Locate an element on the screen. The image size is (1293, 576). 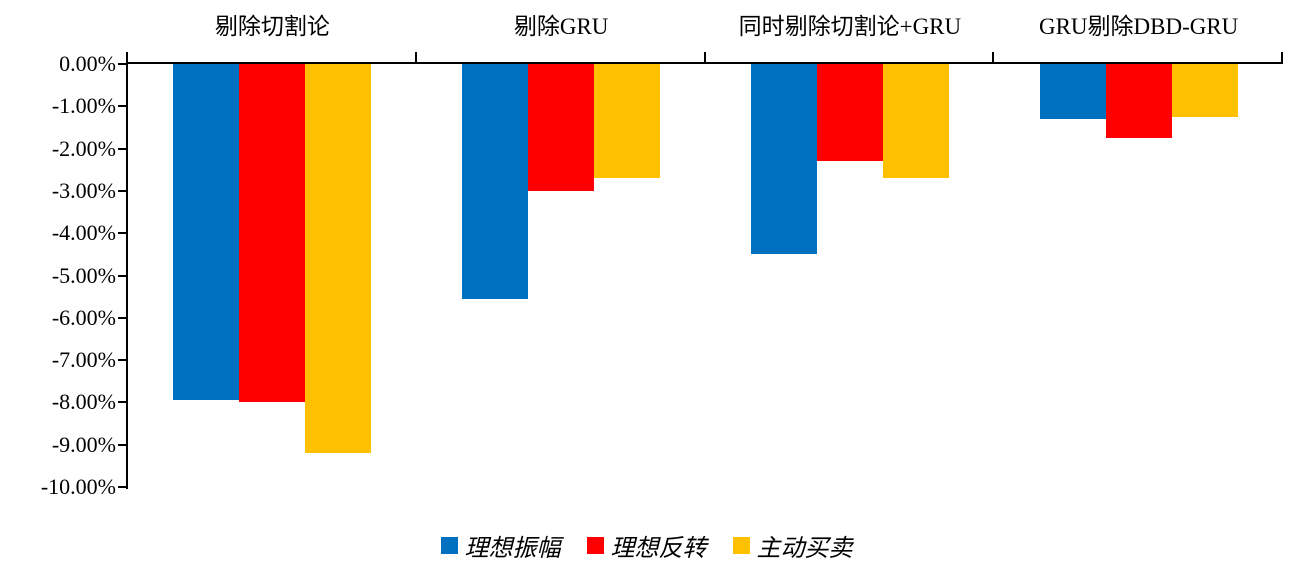
category-label: GRU剔除DBD-GRU is located at coordinates (1138, 26).